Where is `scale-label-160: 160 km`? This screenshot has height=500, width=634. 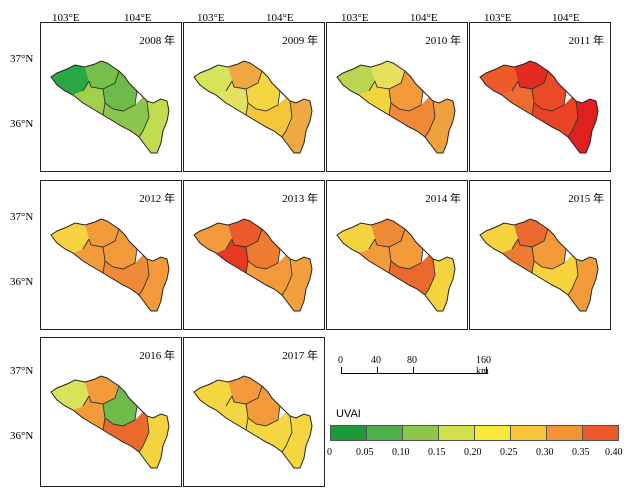
scale-label-160: 160 km is located at coordinates (483, 366).